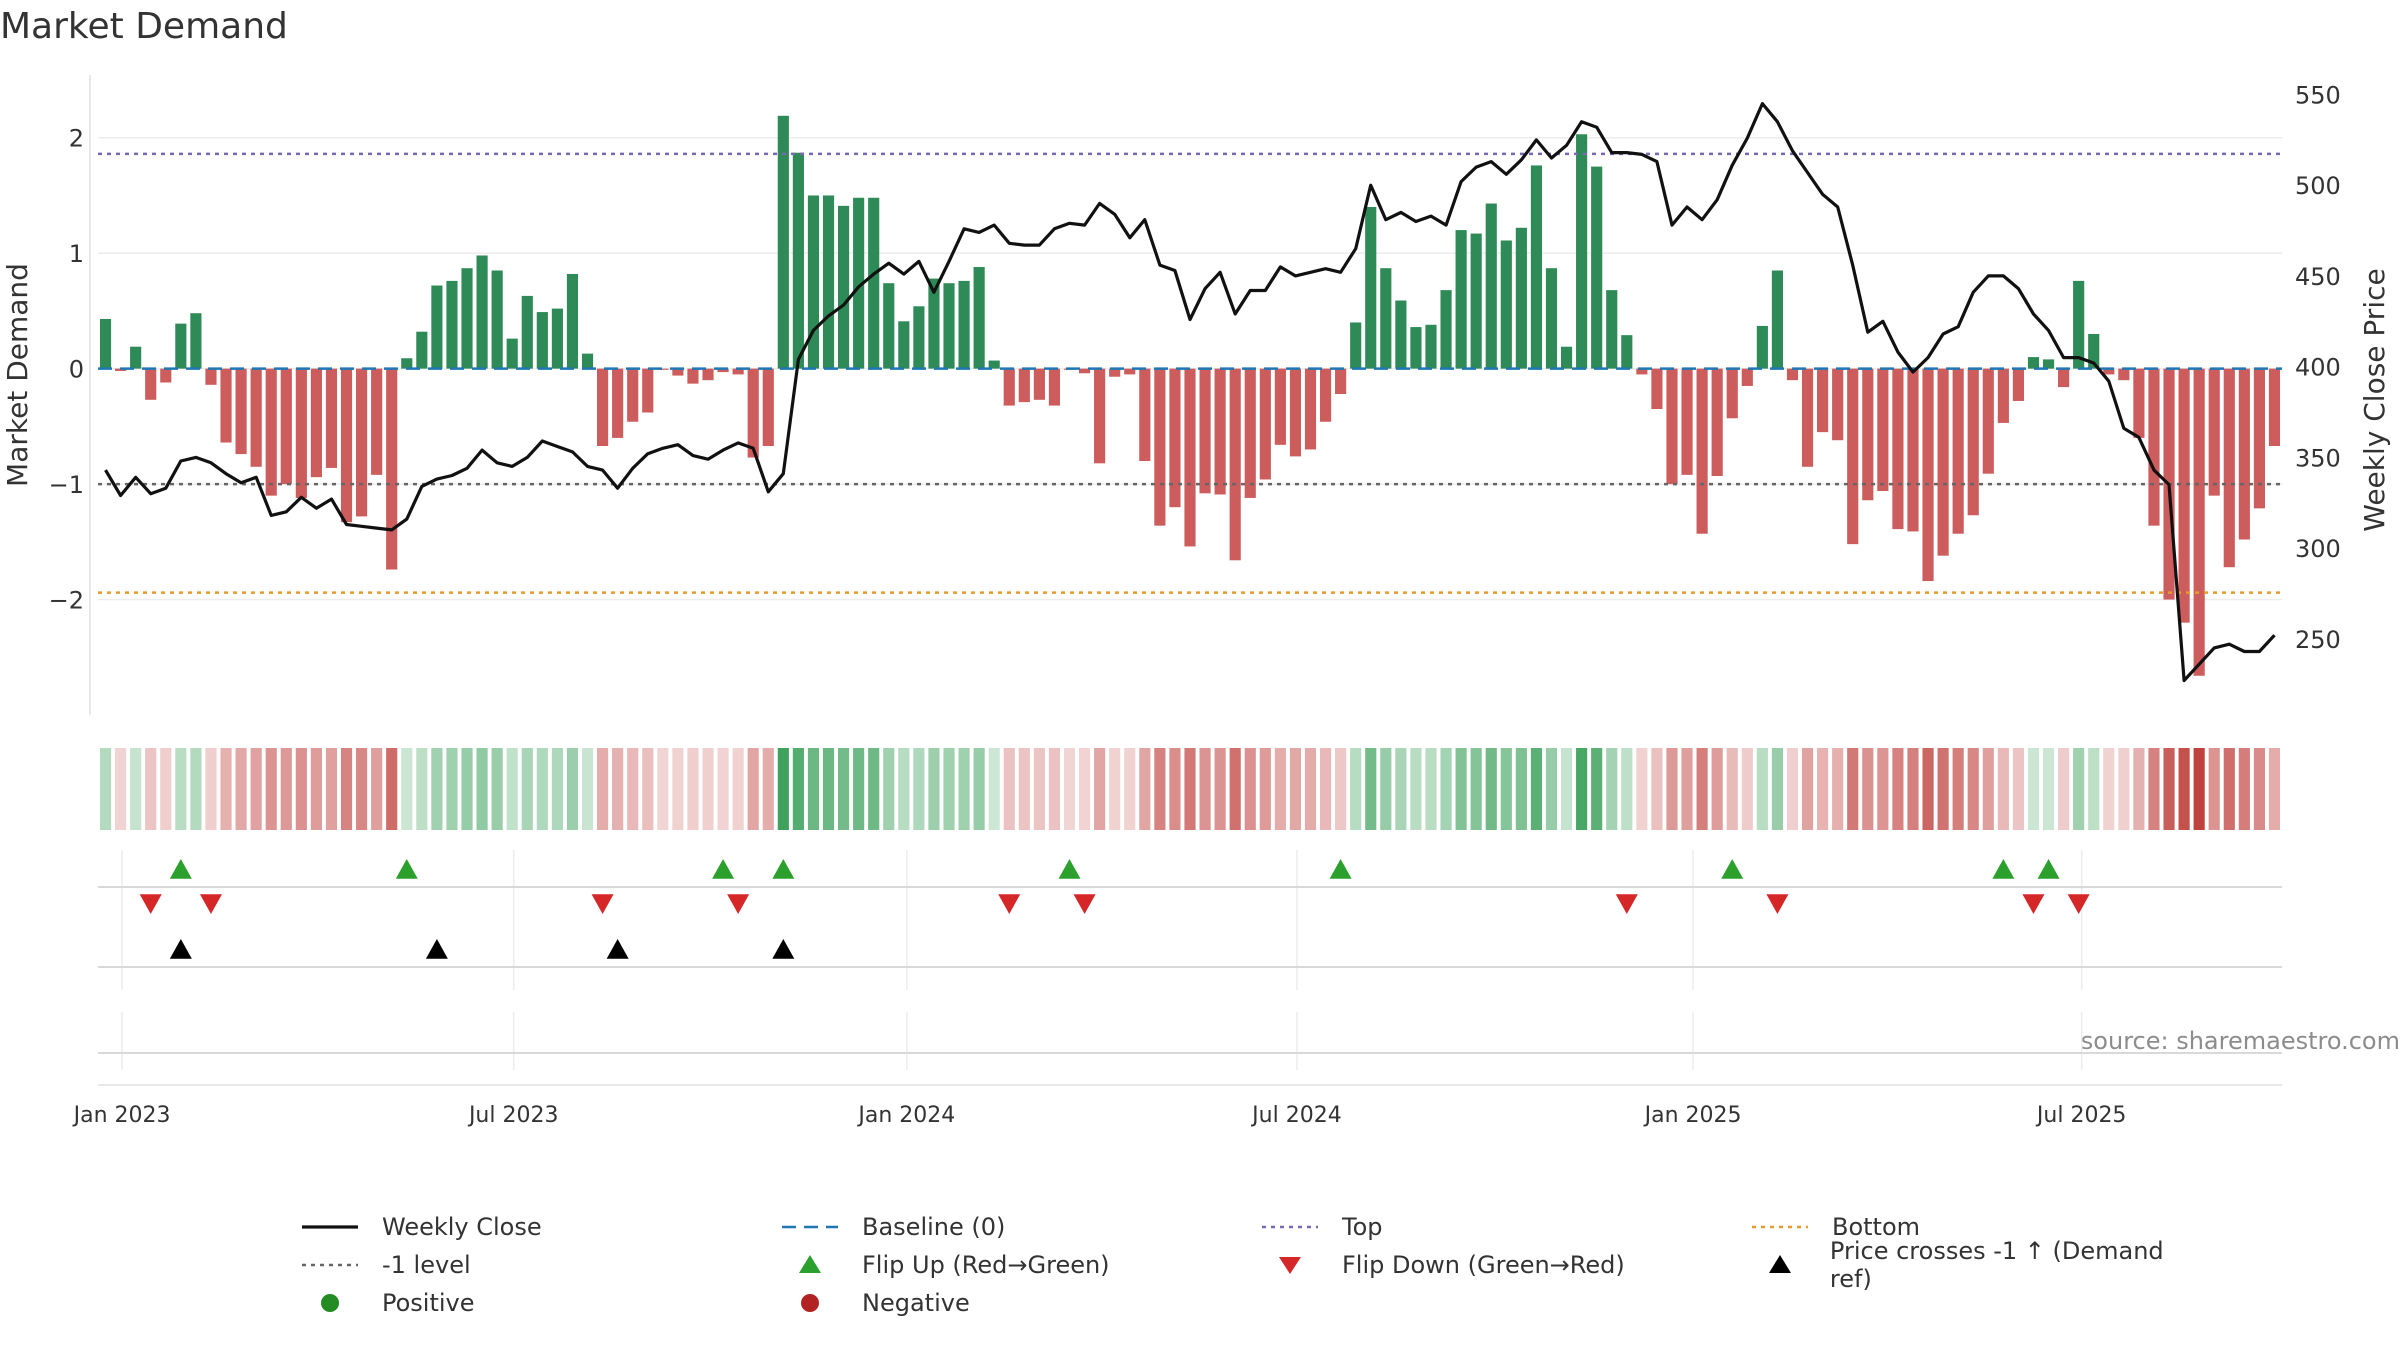 The height and width of the screenshot is (1350, 2400). I want to click on y-axis-right-label: Weekly Close Price, so click(2374, 399).